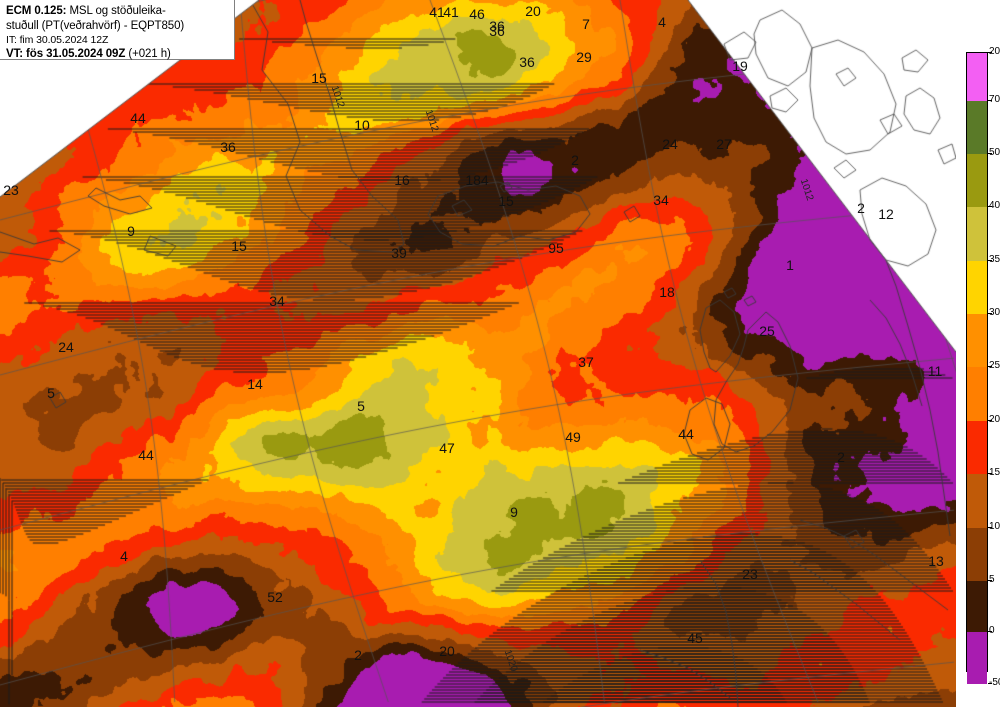  Describe the element at coordinates (586, 362) in the screenshot. I see `map-value-label: 37` at that location.